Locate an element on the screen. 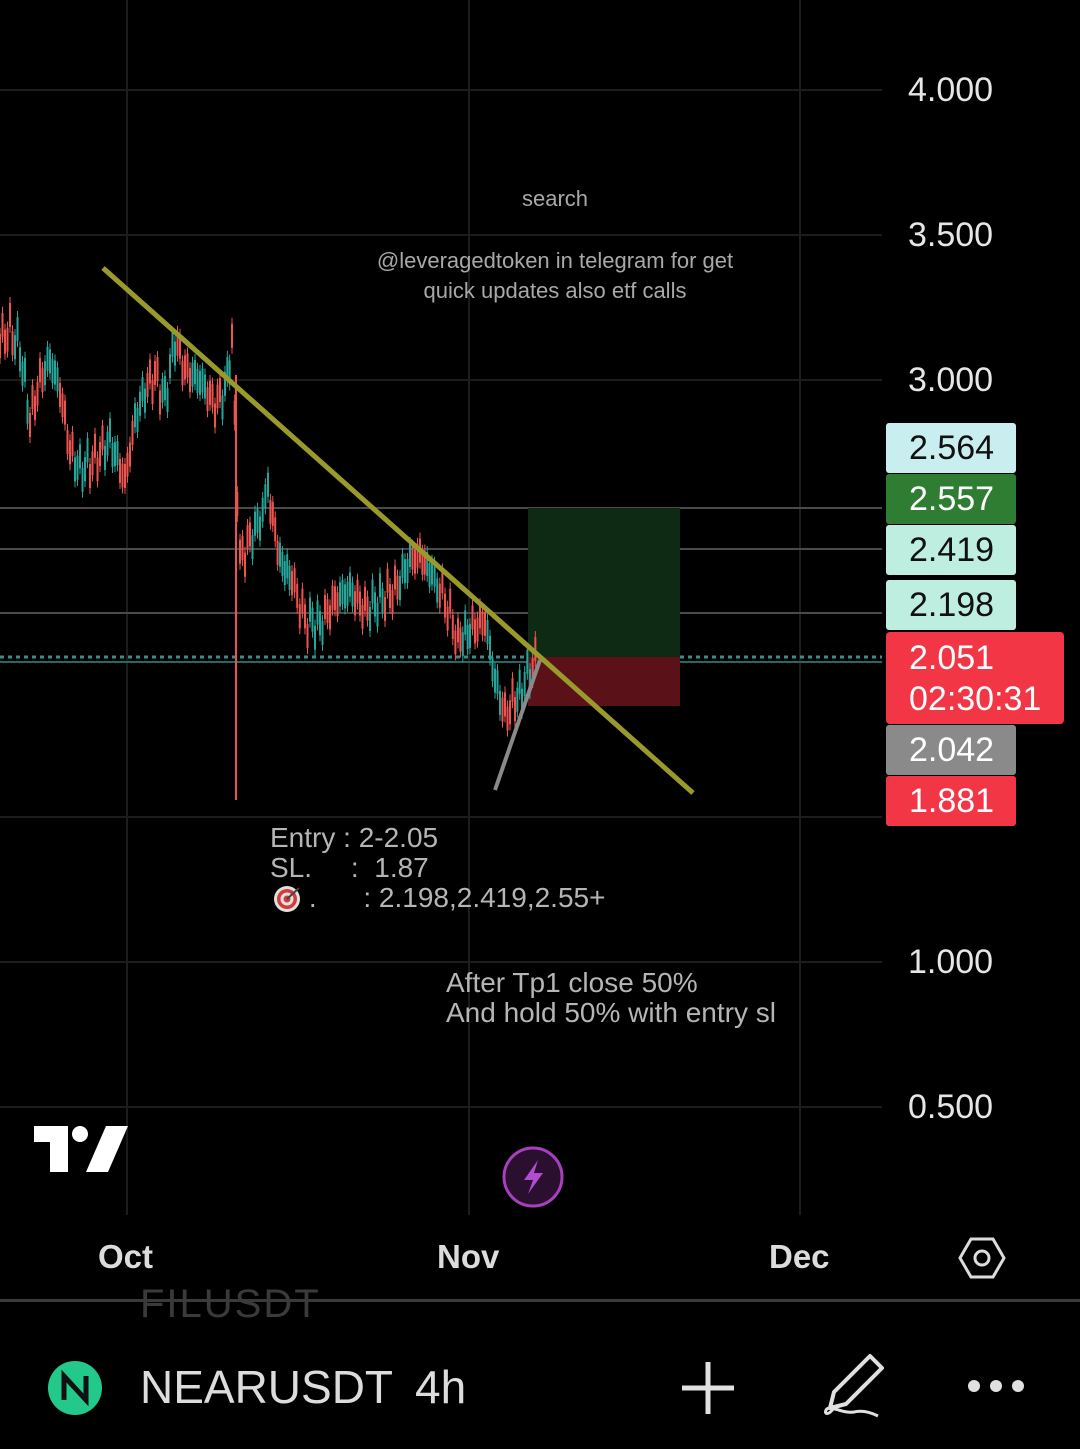 The height and width of the screenshot is (1449, 1080). interval-selector: 4h is located at coordinates (441, 1387).